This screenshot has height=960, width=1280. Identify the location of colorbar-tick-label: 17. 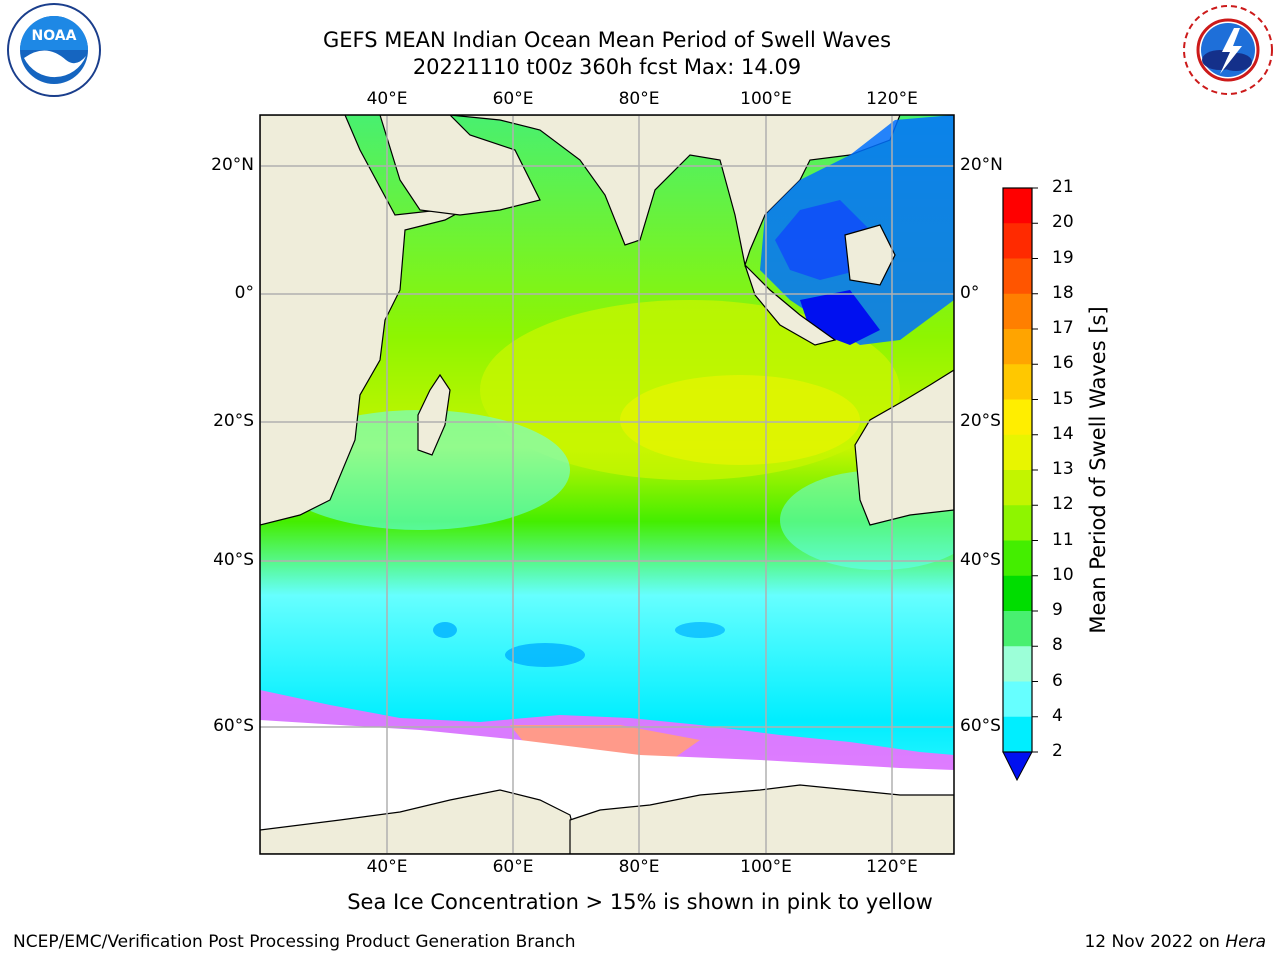
(1063, 328).